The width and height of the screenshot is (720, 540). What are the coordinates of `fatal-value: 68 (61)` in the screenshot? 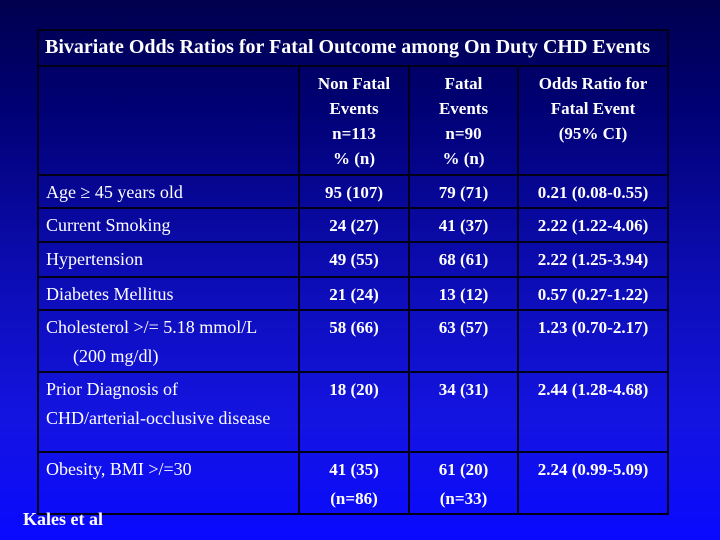 It's located at (463, 259).